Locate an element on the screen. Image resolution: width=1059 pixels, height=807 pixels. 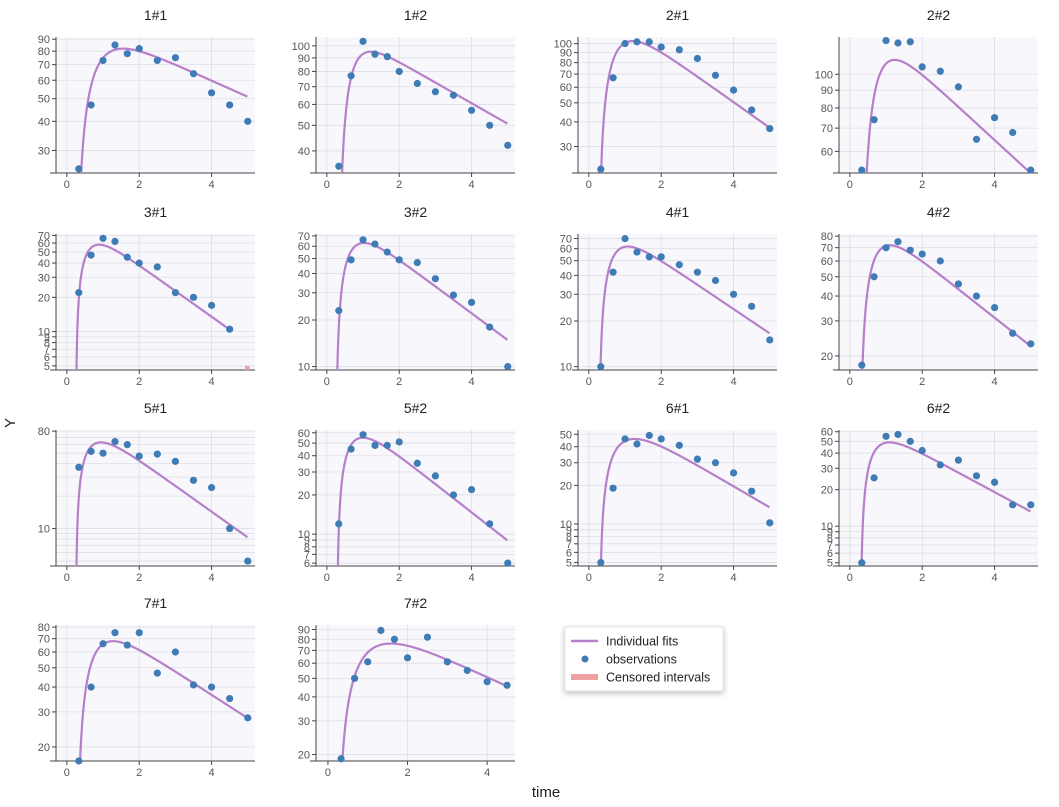
y-tick-label: 6 is located at coordinates (569, 553).